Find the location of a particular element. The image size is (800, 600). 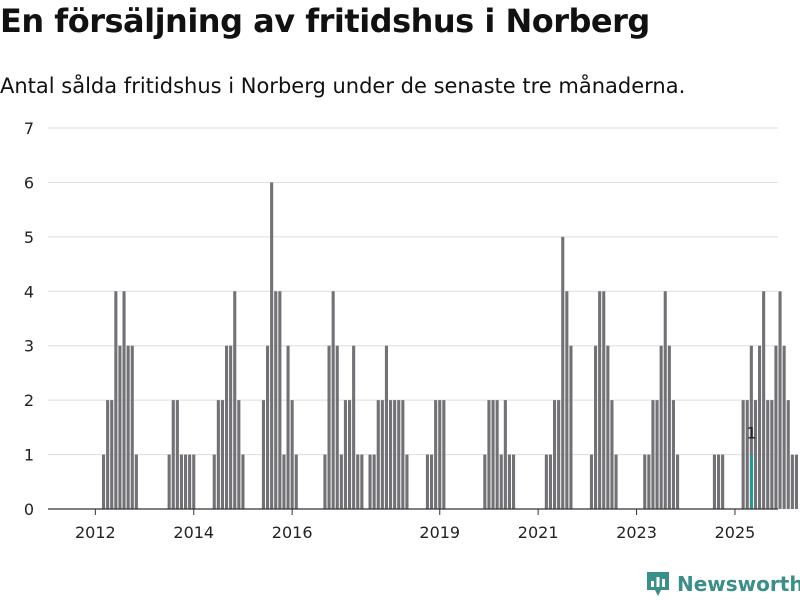

x-tick-label: 2021 is located at coordinates (538, 532).